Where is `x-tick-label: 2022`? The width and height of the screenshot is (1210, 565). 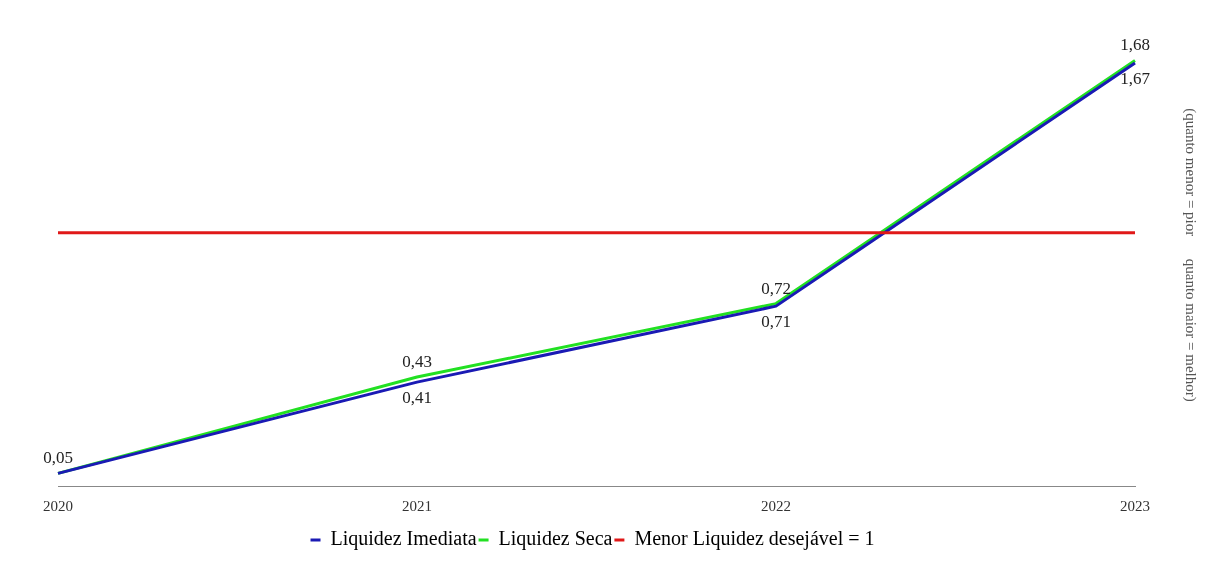
x-tick-label: 2022 is located at coordinates (776, 505).